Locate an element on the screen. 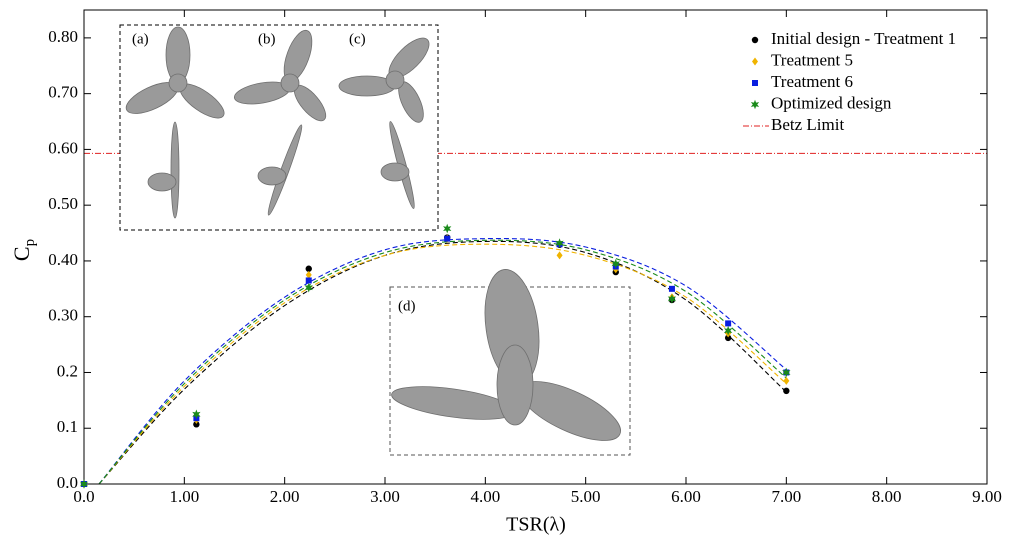 This screenshot has height=543, width=1010. x-tick-label: 6.00 is located at coordinates (686, 496).